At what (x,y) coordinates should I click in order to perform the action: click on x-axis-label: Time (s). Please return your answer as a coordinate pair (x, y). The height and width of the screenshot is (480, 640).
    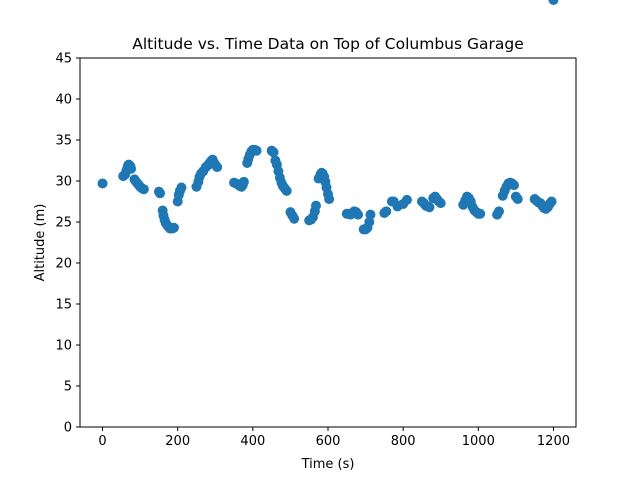
    Looking at the image, I should click on (328, 464).